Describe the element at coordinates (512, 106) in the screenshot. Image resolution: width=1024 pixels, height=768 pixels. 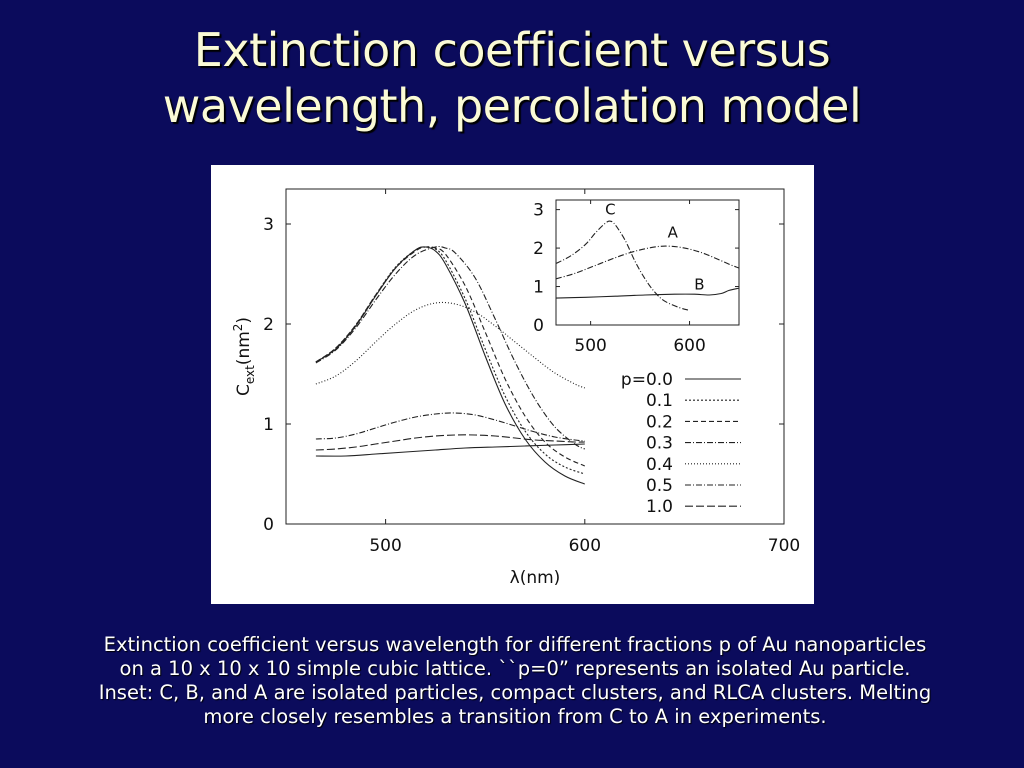
I see `slide-title-line-2: wavelength, percolation model` at that location.